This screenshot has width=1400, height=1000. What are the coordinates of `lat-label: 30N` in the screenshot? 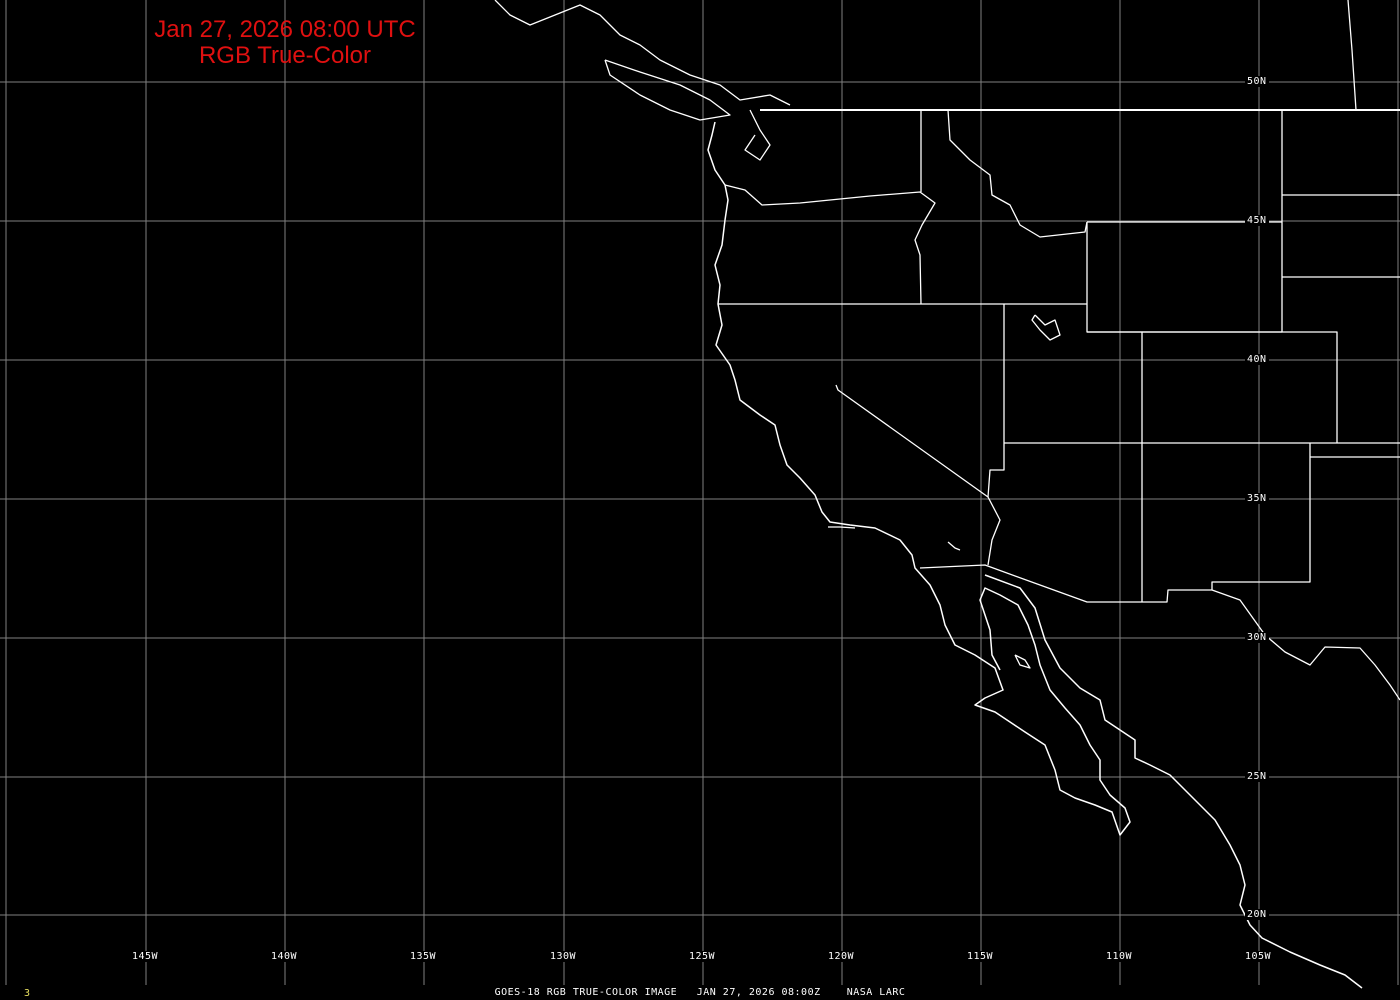 It's located at (1257, 637).